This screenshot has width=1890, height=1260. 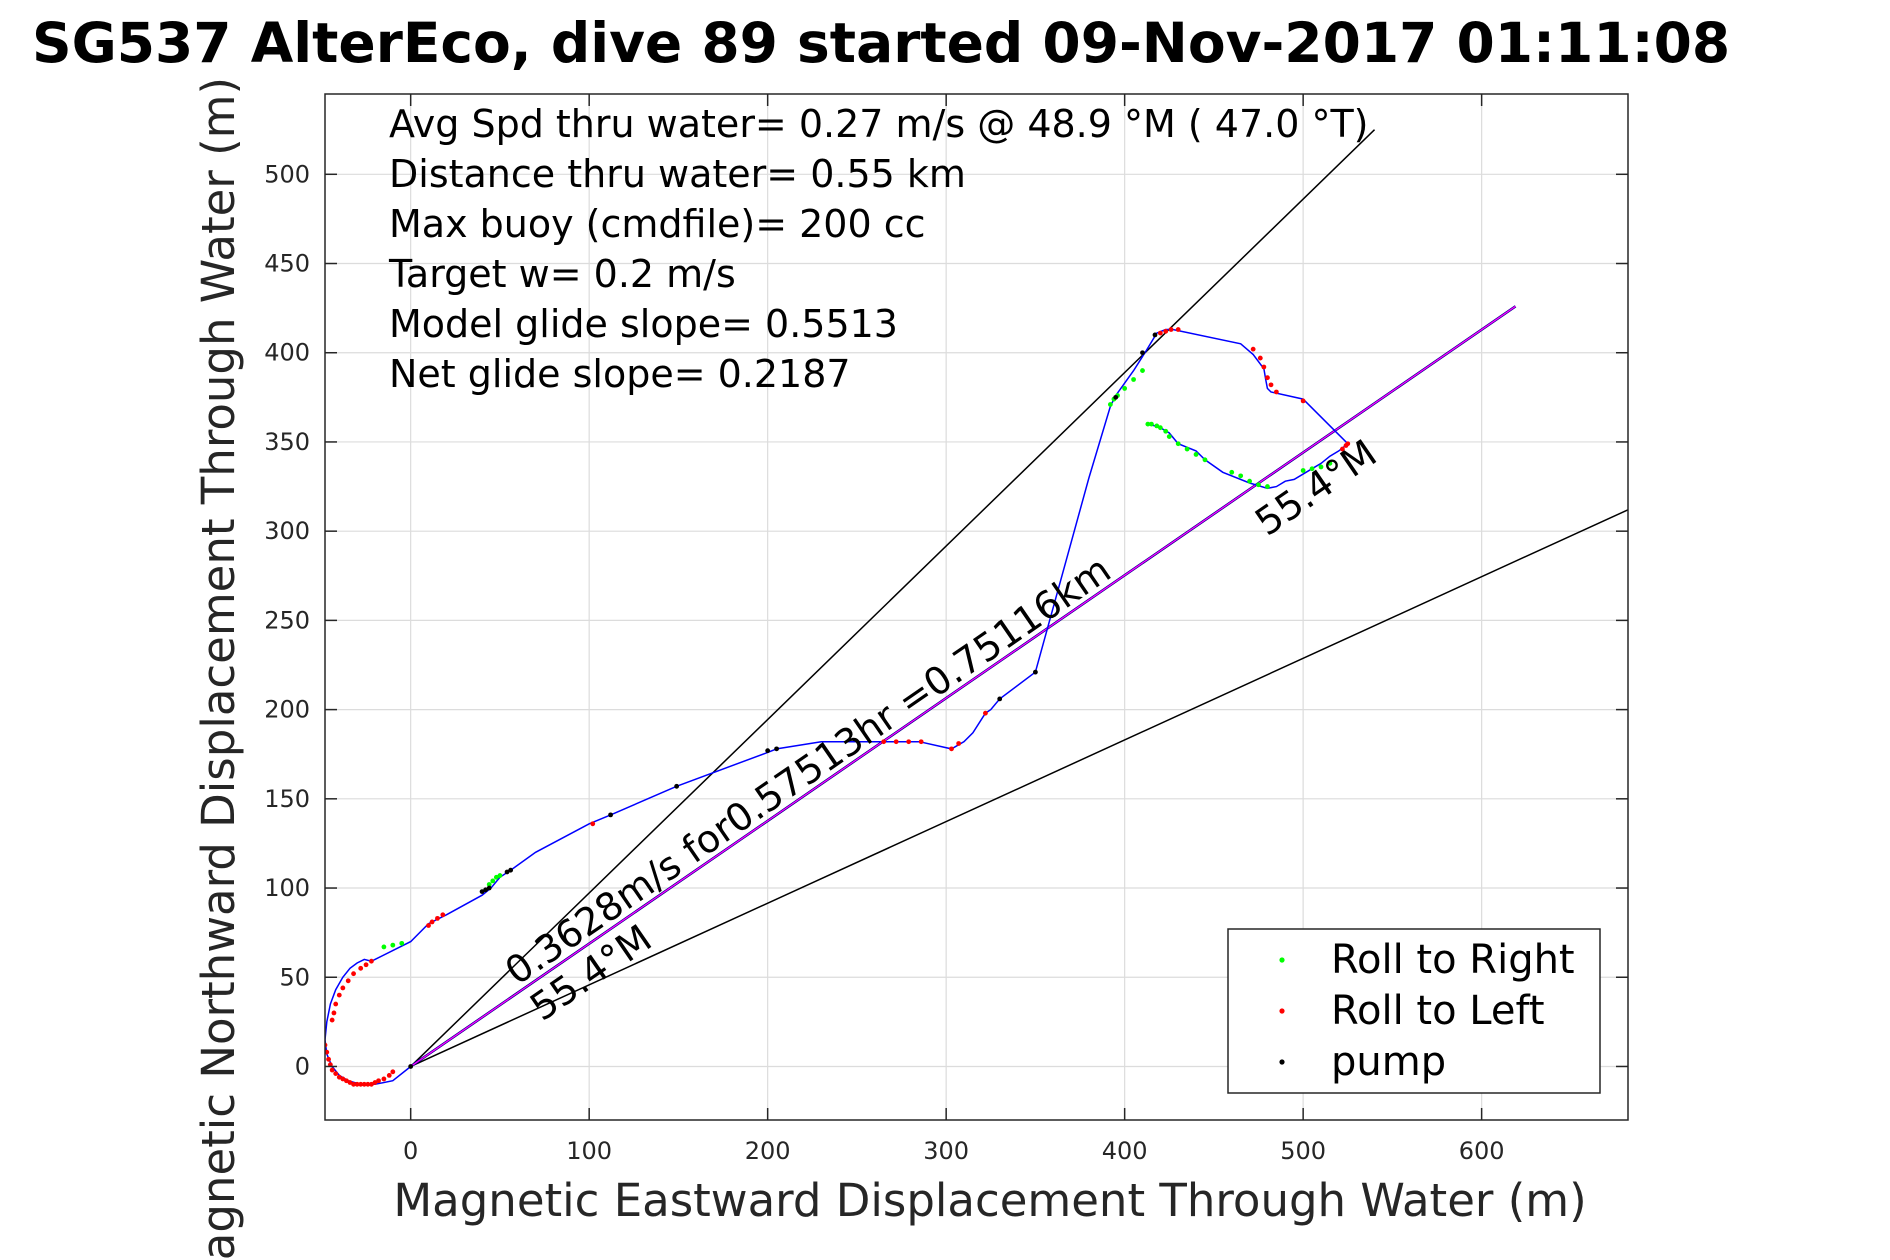 I want to click on info-model-glide-slope: Model glide slope= 0.5513, so click(x=643, y=324).